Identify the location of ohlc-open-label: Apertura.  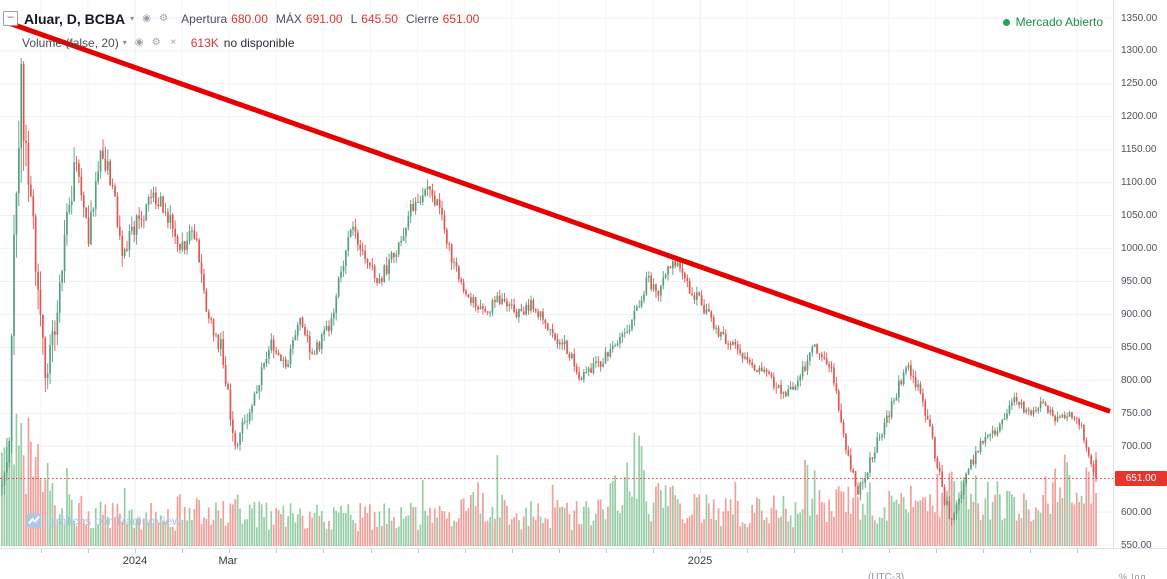
(204, 18).